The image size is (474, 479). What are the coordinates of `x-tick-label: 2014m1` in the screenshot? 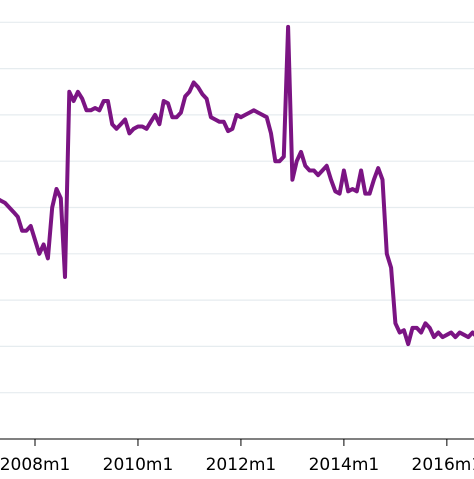 It's located at (344, 464).